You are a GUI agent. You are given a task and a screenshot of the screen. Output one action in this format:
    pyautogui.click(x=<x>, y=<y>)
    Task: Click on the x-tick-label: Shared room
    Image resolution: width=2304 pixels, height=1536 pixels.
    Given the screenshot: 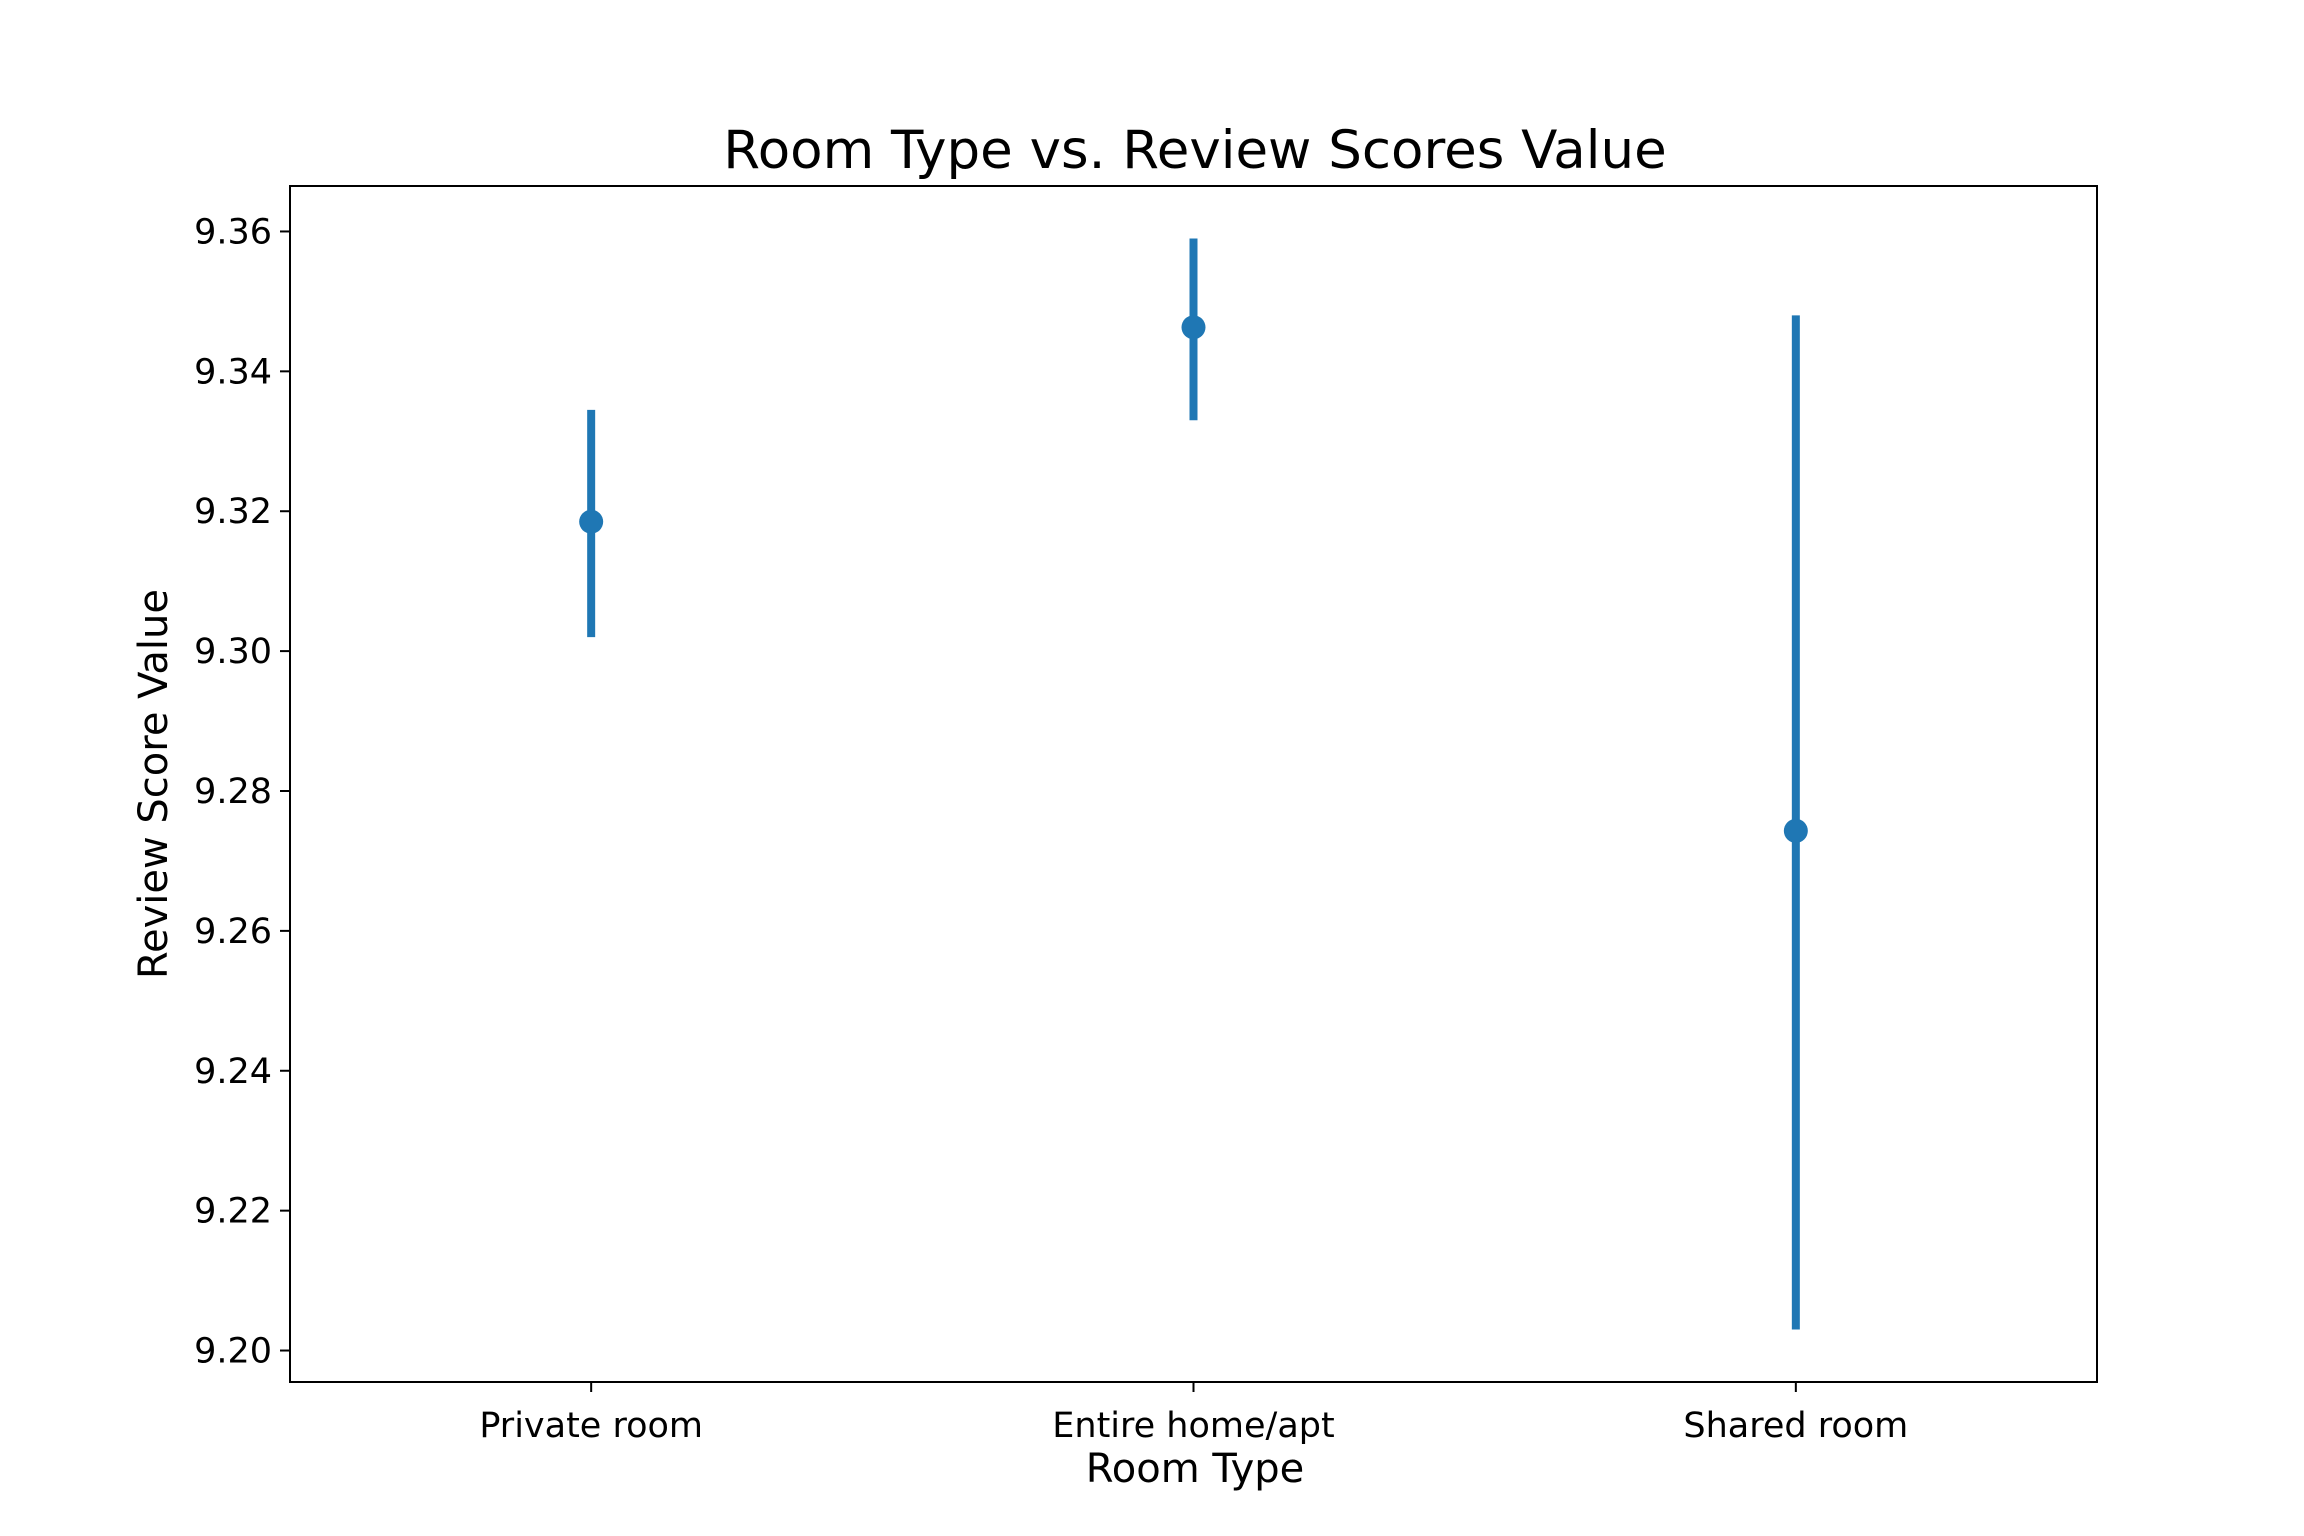 What is the action you would take?
    pyautogui.click(x=1795, y=1426)
    